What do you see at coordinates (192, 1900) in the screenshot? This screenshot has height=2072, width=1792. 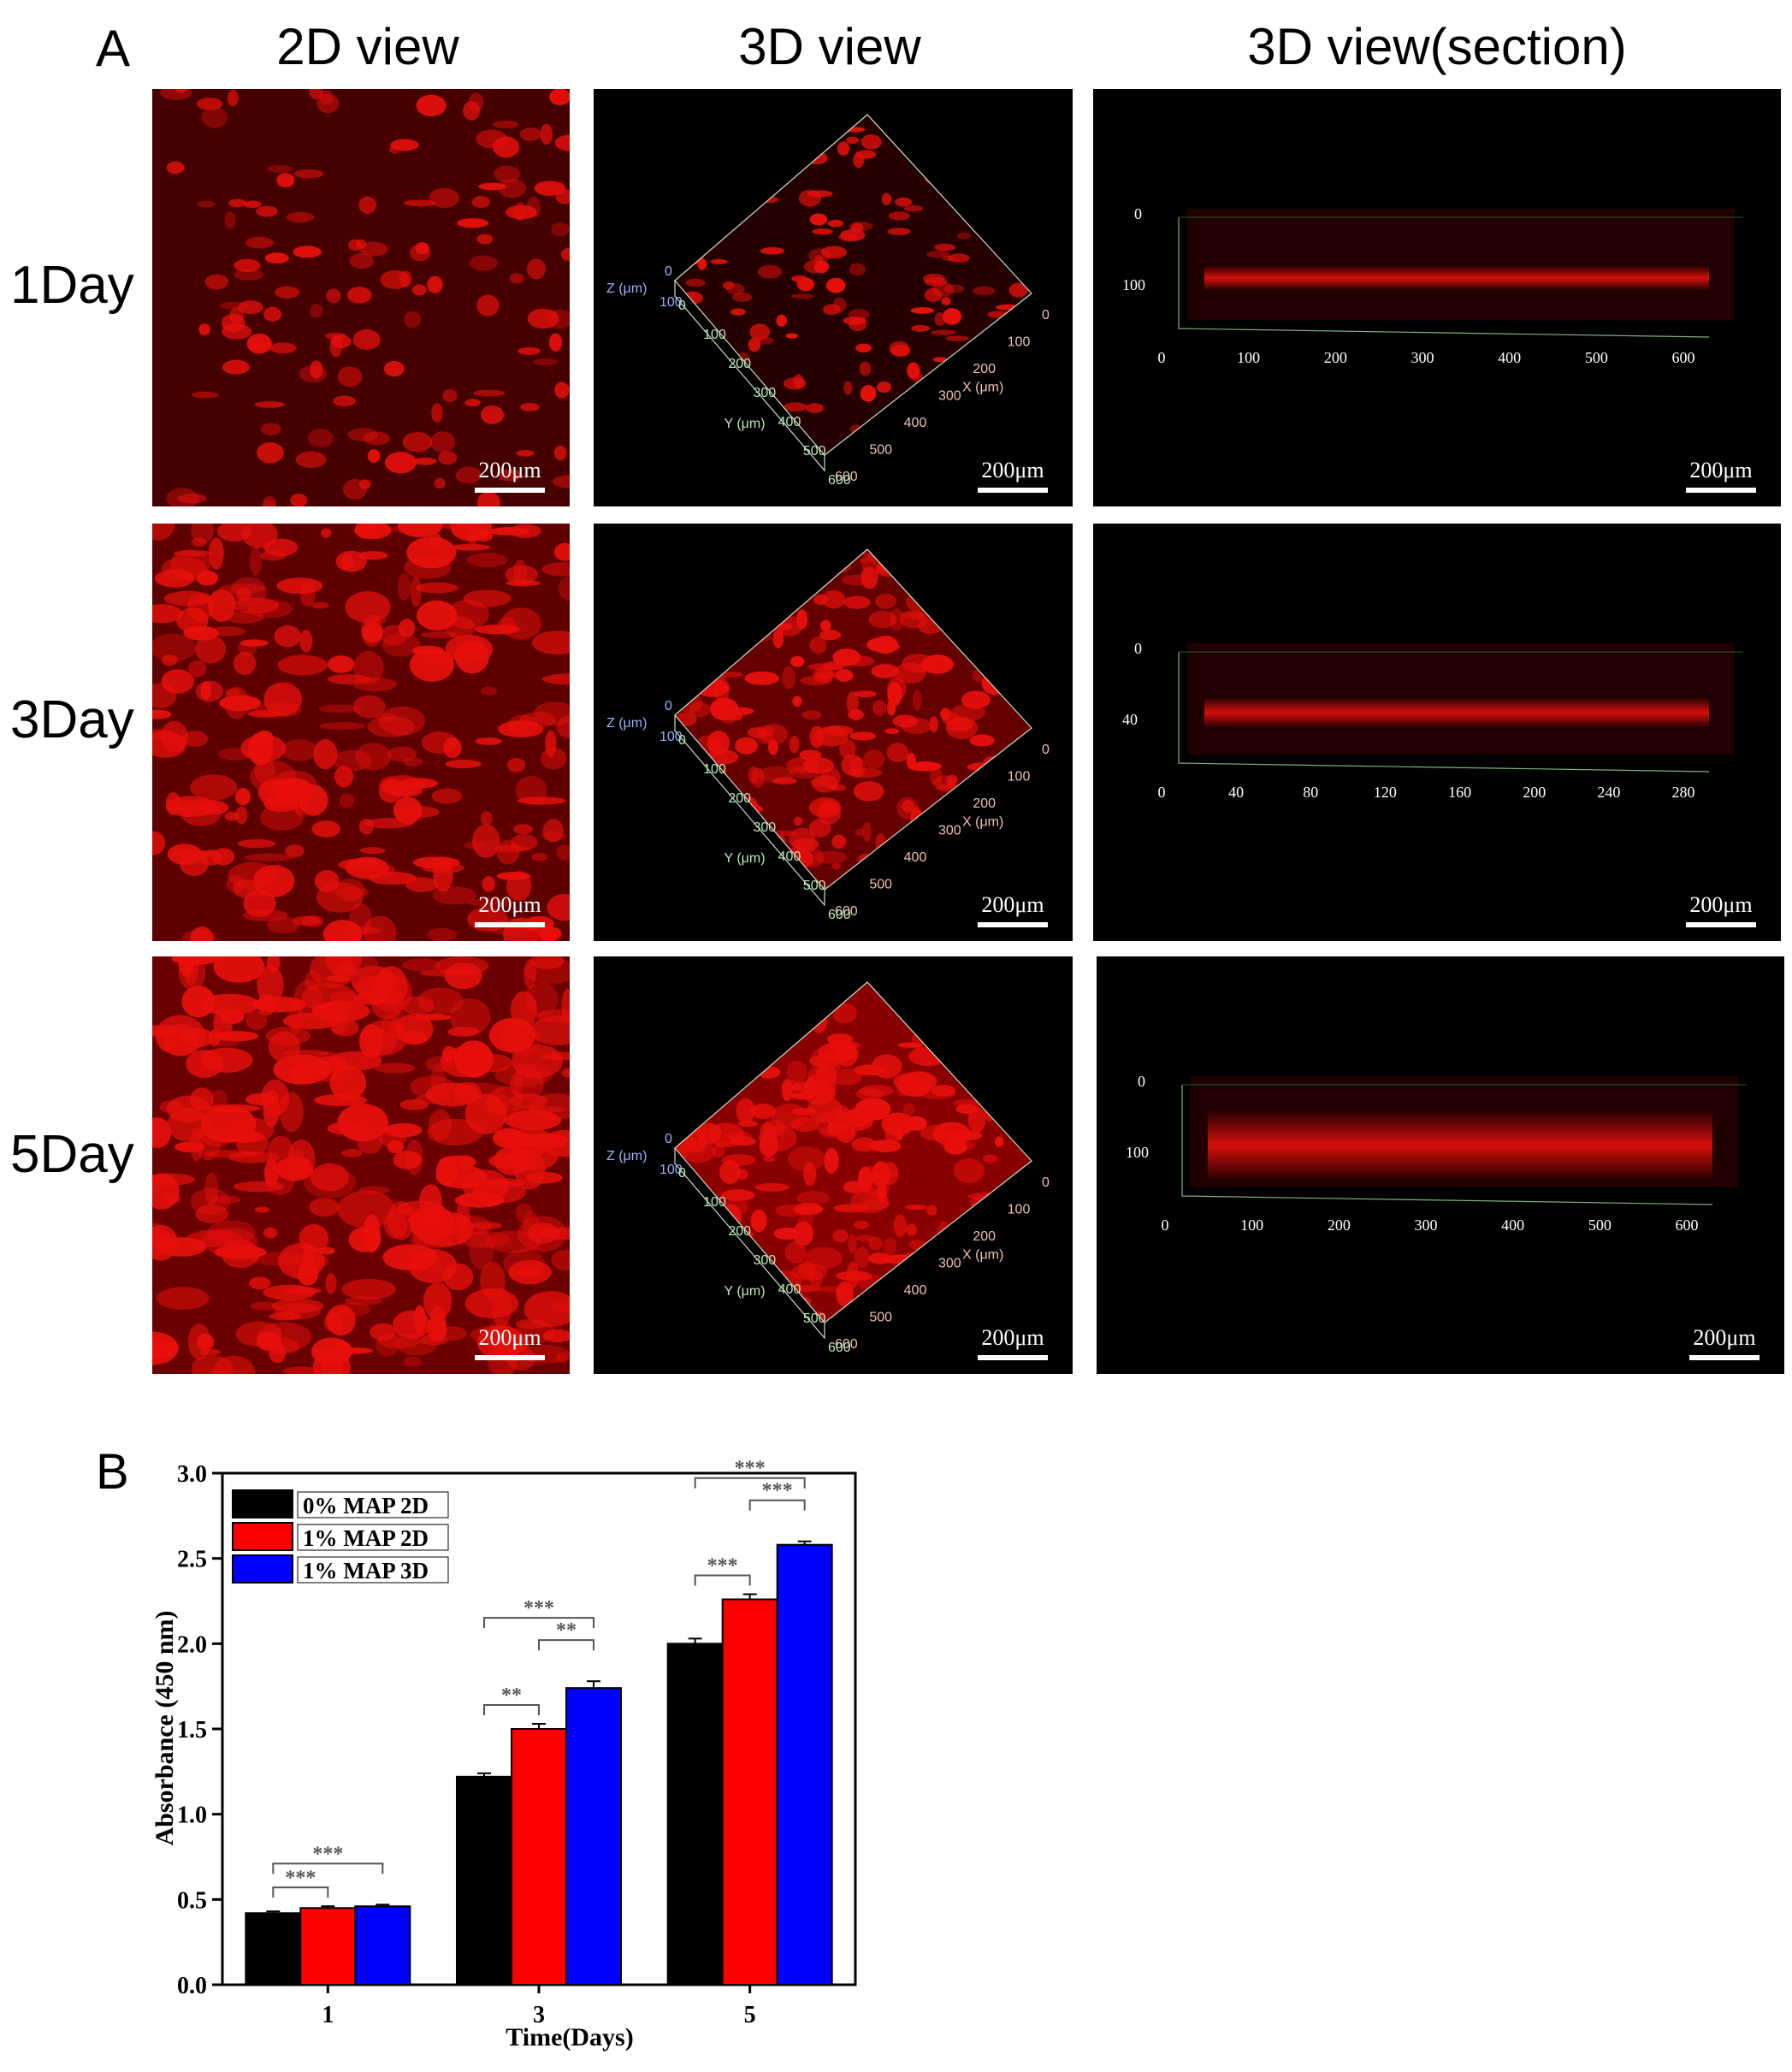 I see `y-tick-label: 0.5` at bounding box center [192, 1900].